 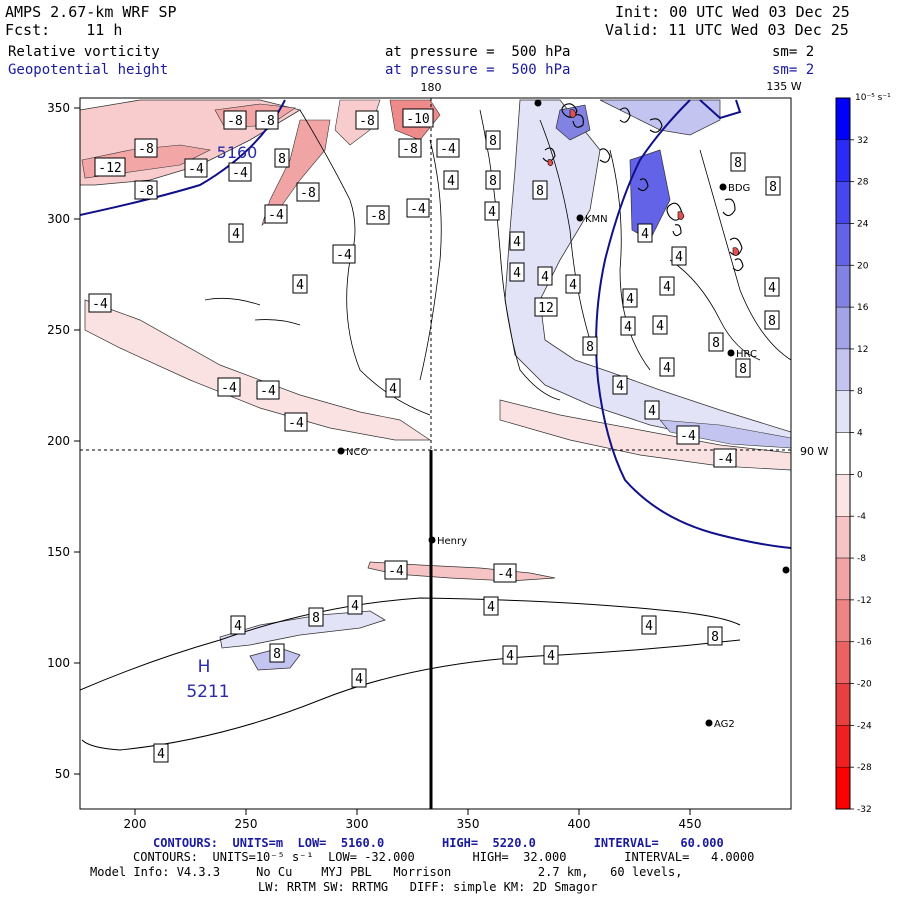 I want to click on colorbar-label: 12, so click(x=862, y=350).